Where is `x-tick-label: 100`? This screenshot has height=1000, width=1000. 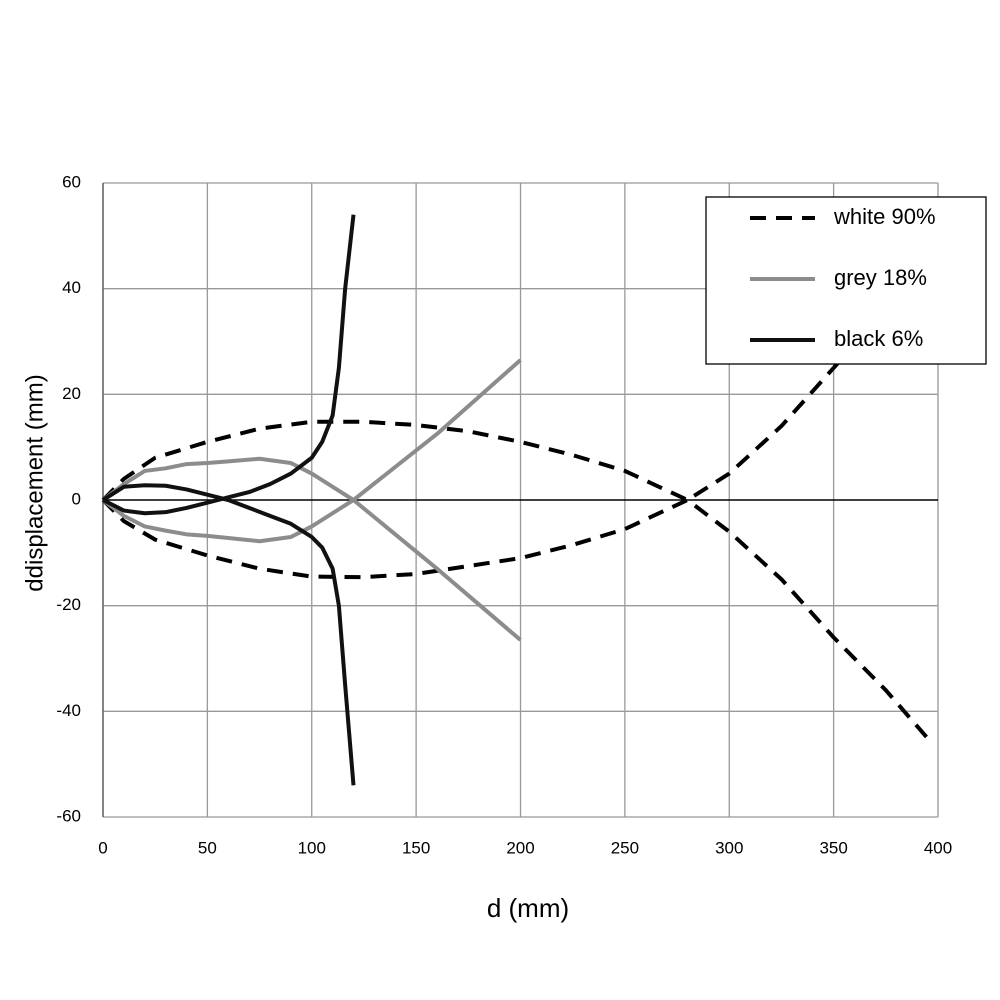 x-tick-label: 100 is located at coordinates (312, 847).